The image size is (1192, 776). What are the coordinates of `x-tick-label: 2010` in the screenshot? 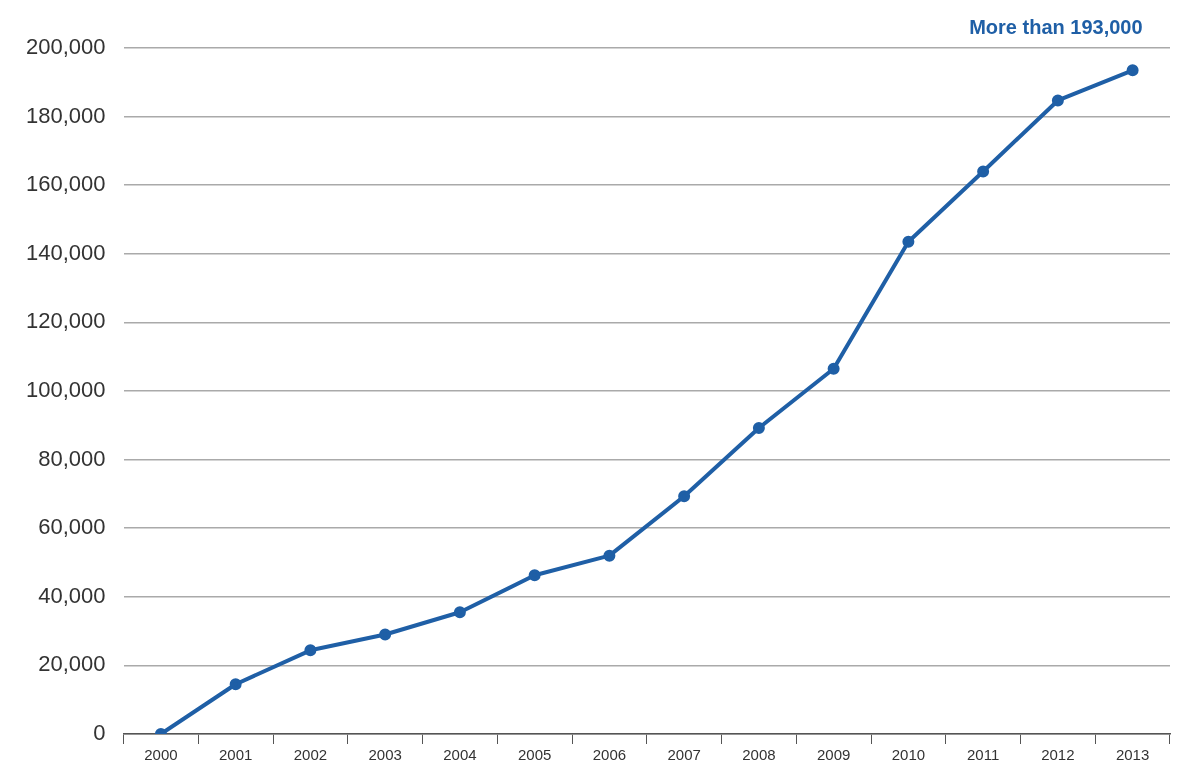 It's located at (908, 755).